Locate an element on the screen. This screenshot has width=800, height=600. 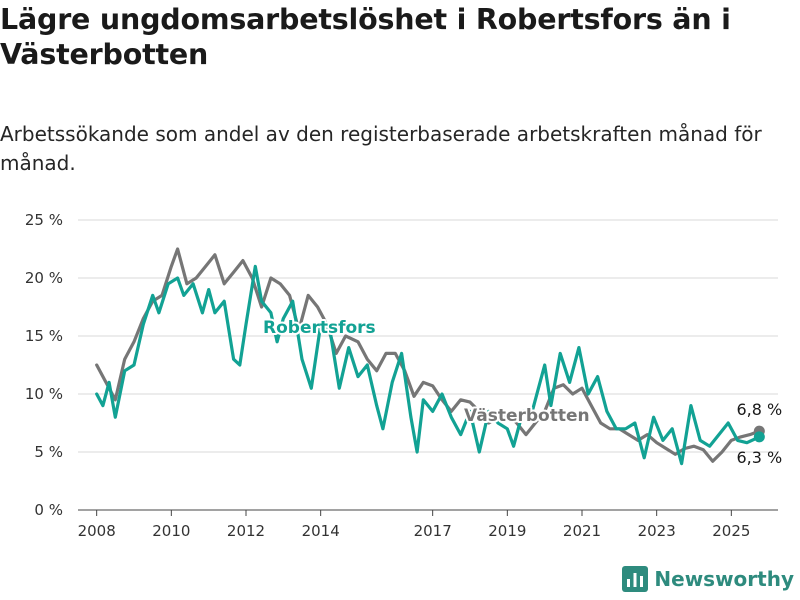
x-tick-label: 2010 is located at coordinates (171, 531).